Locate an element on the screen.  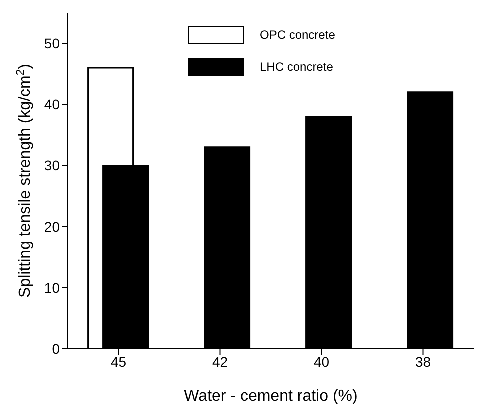
legend-label: LHC concrete is located at coordinates (297, 67).